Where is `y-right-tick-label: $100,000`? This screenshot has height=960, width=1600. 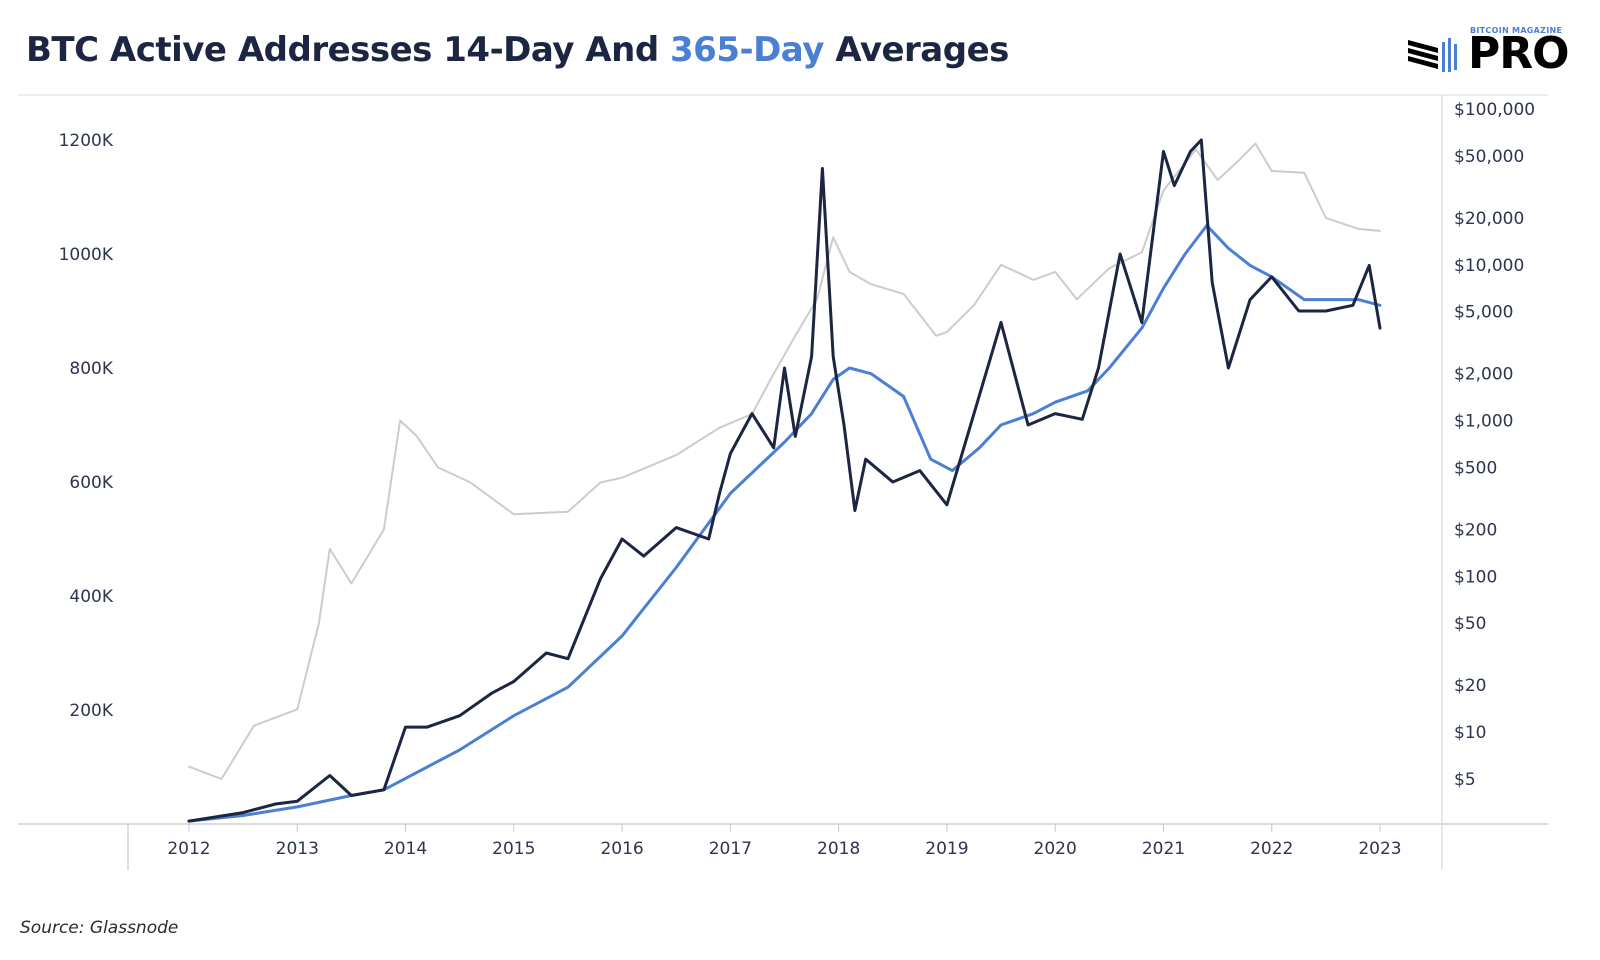
y-right-tick-label: $100,000 is located at coordinates (1494, 110).